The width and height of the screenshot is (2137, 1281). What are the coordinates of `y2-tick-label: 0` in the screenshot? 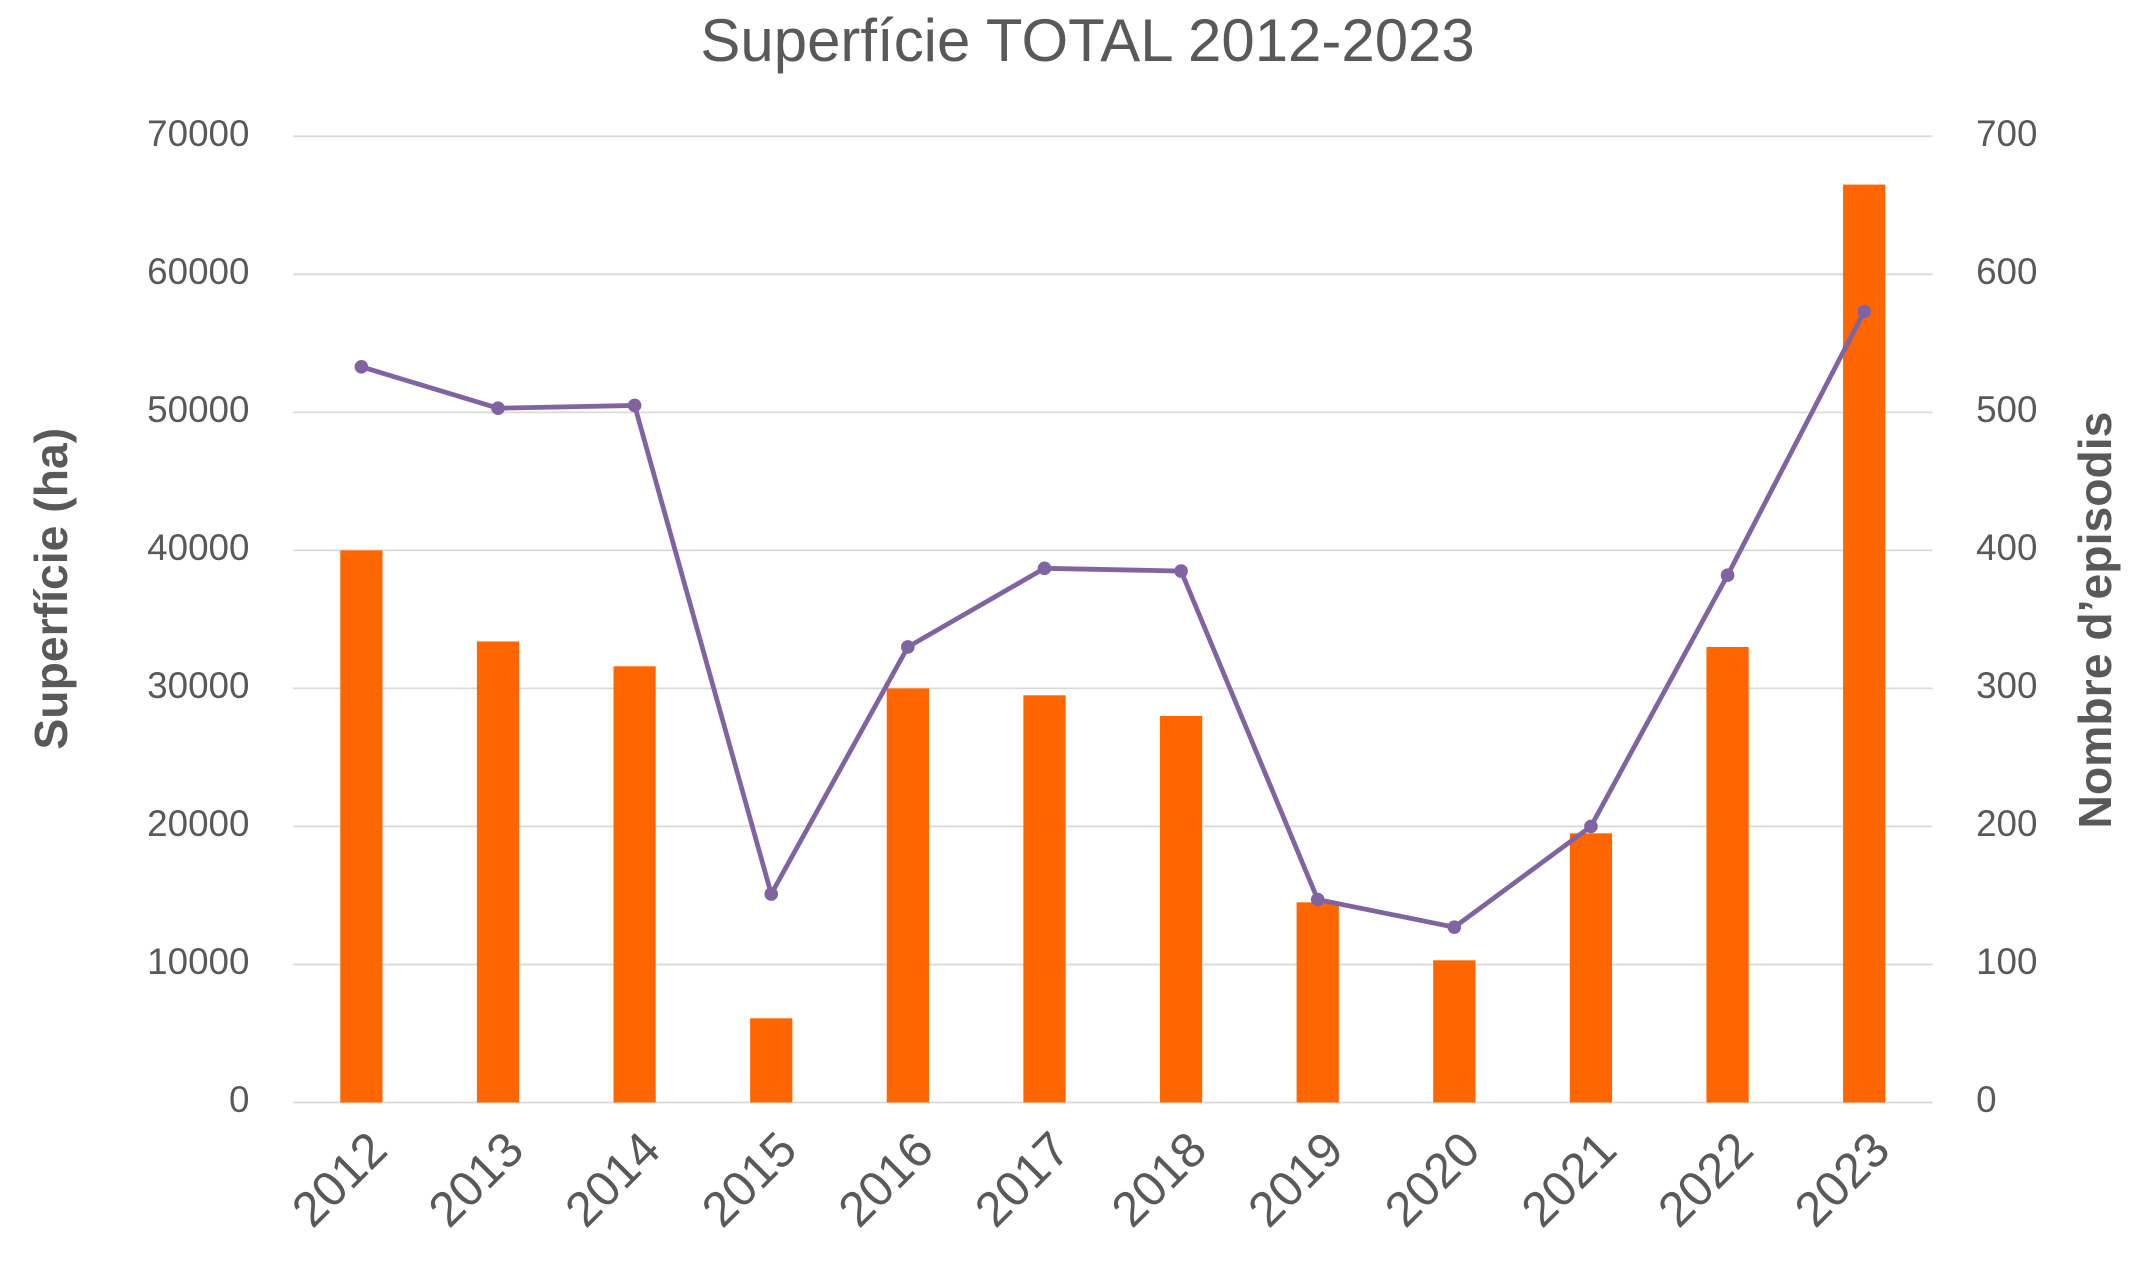 It's located at (1986, 1099).